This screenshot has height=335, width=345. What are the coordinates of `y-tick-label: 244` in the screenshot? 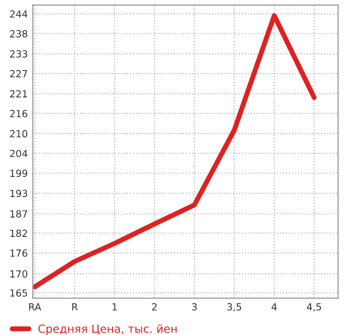 It's located at (19, 14).